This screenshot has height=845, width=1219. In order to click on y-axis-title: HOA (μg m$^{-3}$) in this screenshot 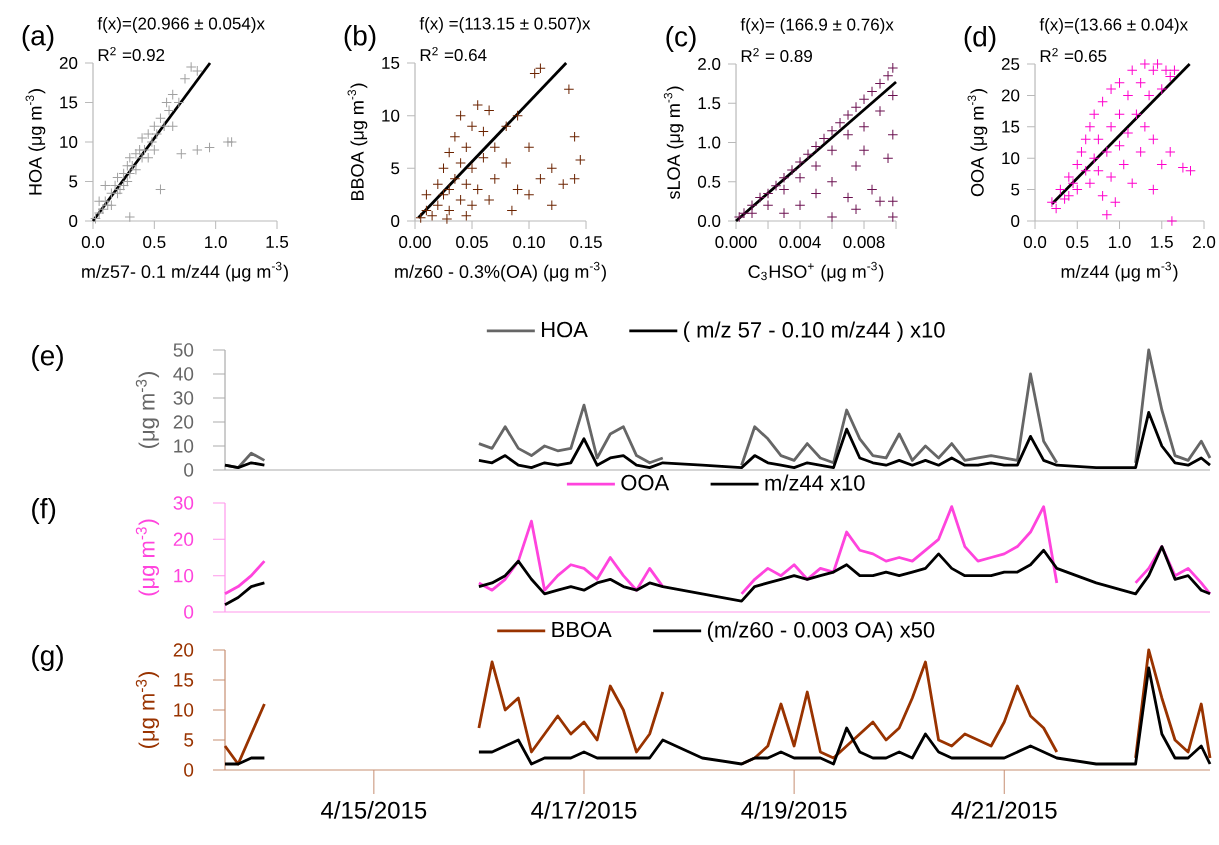, I will do `click(35, 142)`.